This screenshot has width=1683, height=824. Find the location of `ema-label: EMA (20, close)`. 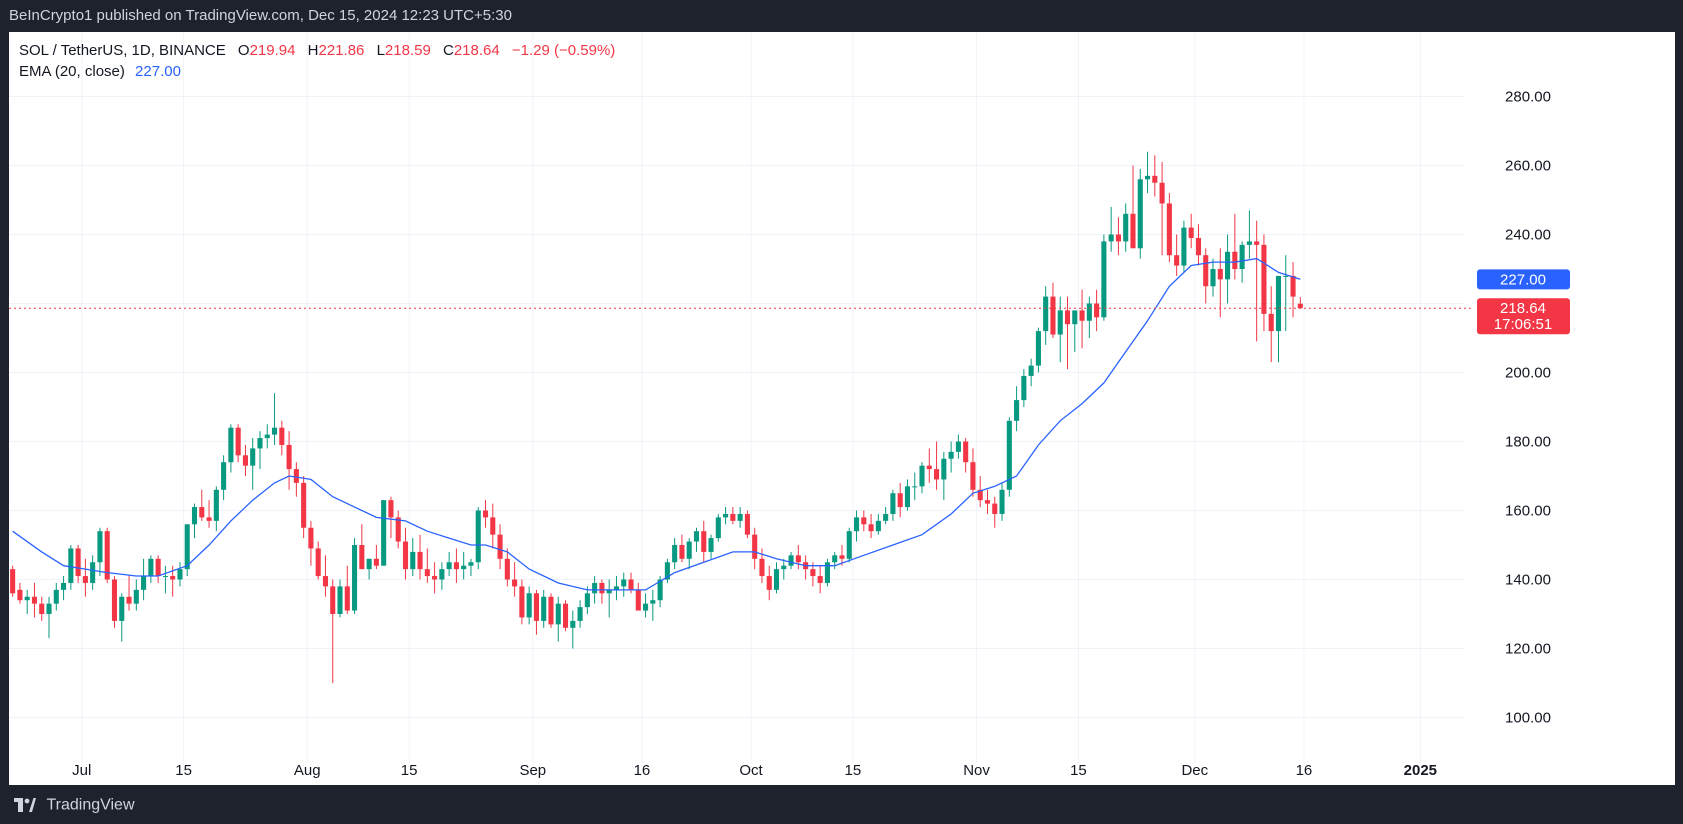

ema-label: EMA (20, close) is located at coordinates (72, 71).